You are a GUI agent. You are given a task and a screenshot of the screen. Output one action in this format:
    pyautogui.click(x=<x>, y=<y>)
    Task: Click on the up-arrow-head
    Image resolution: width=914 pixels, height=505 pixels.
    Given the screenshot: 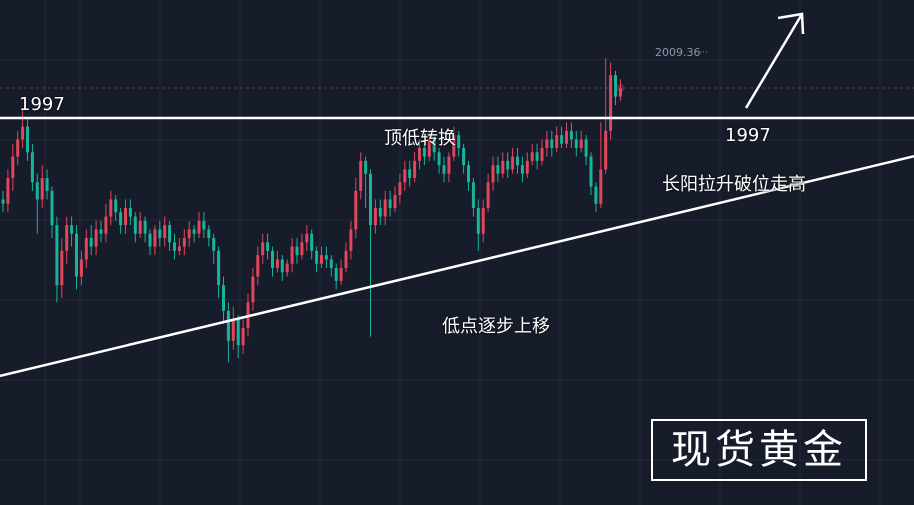 What is the action you would take?
    pyautogui.click(x=791, y=23)
    